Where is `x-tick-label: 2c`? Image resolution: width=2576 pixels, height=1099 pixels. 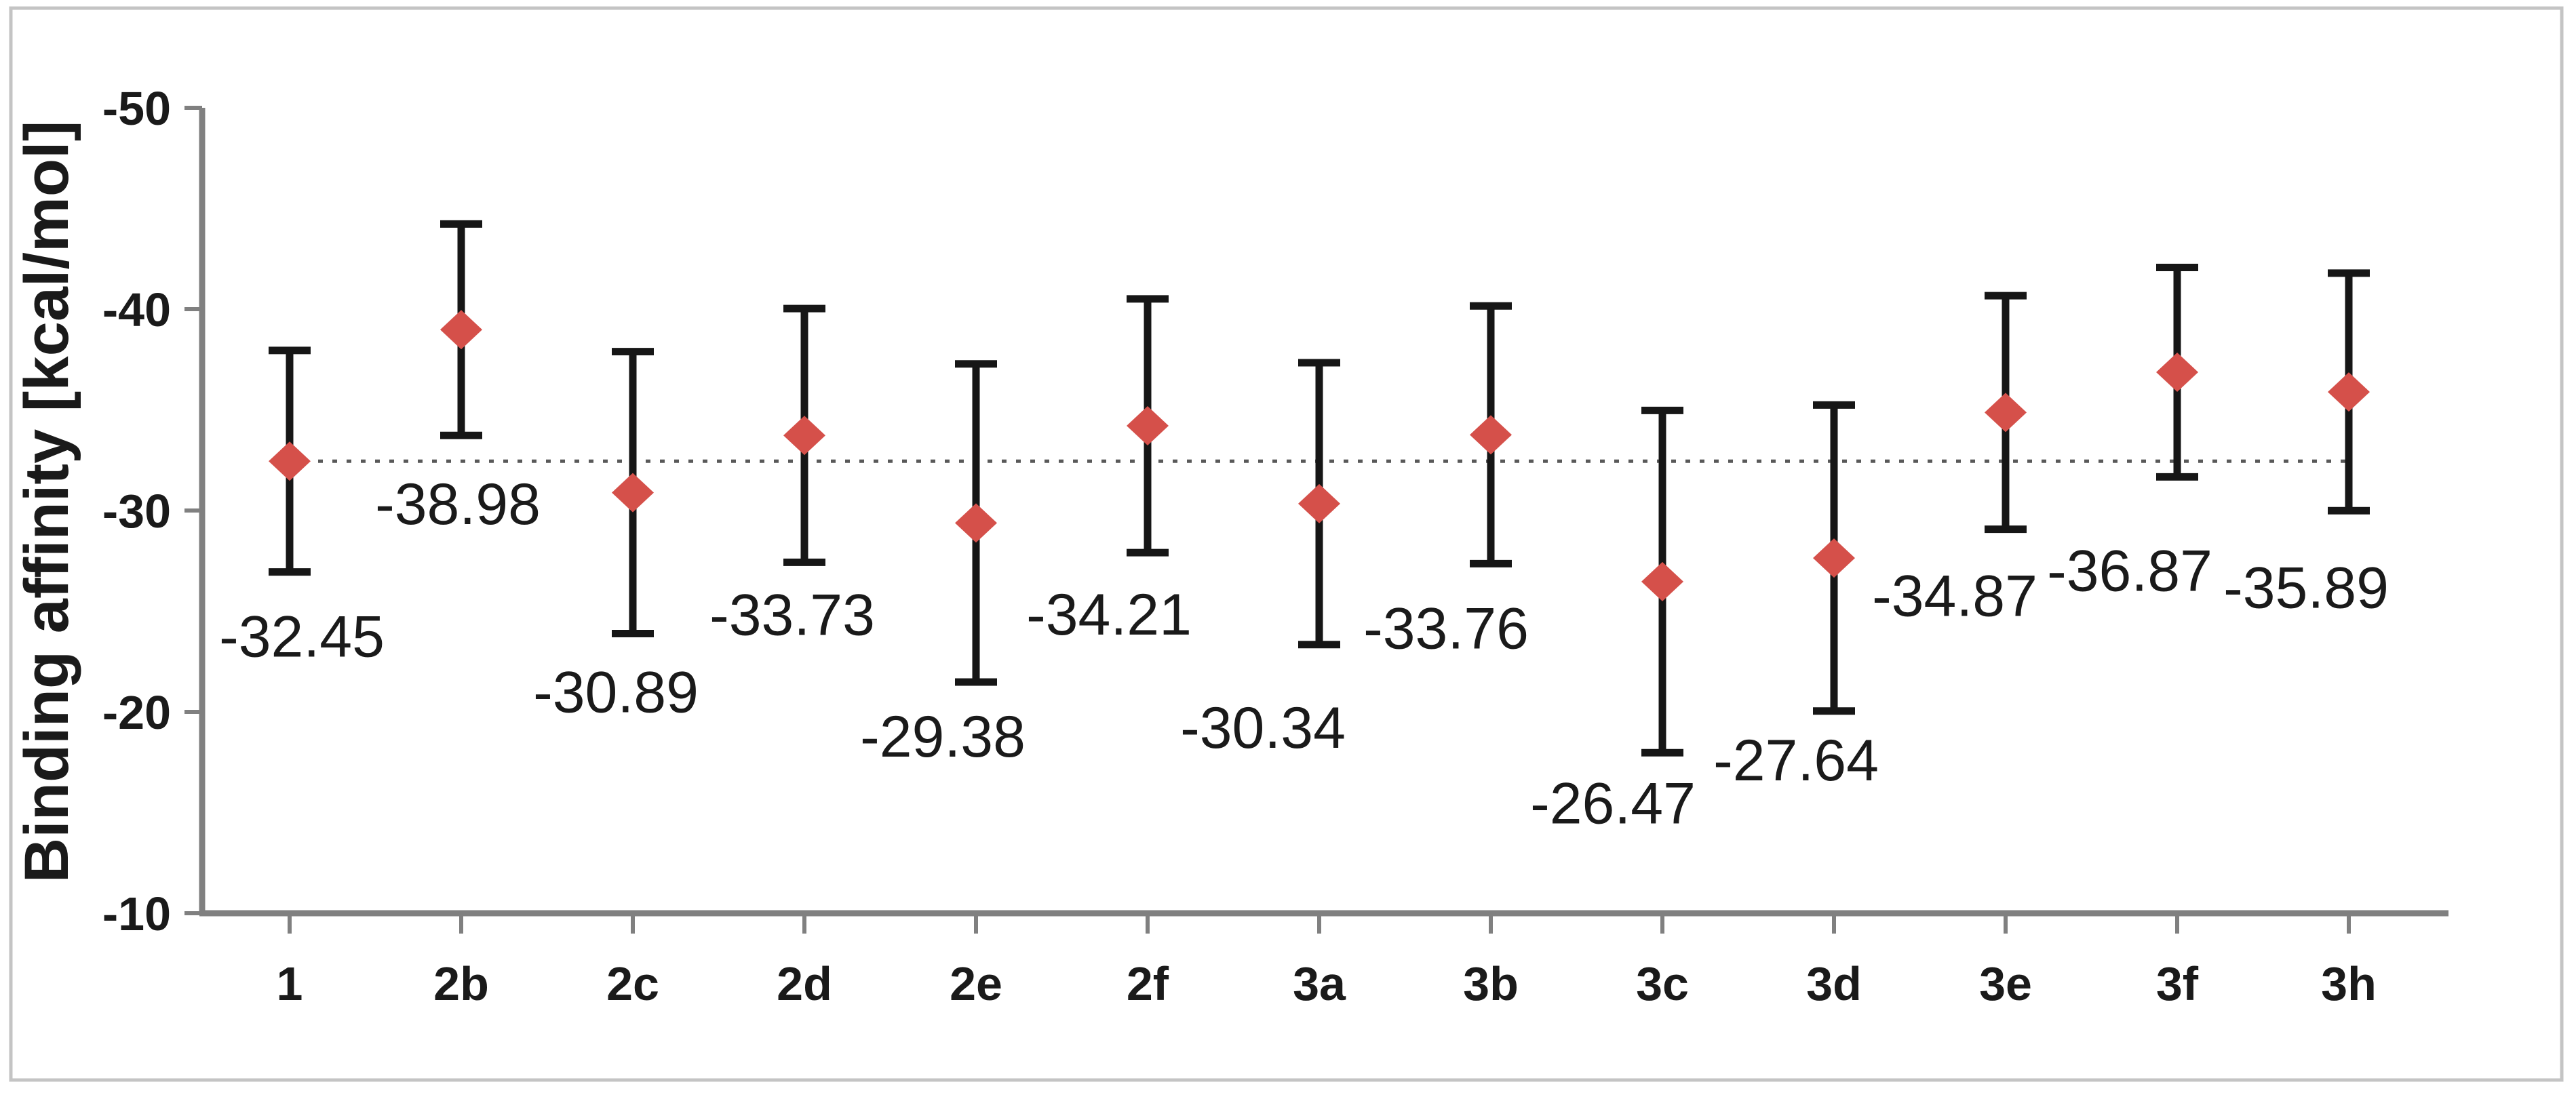 x-tick-label: 2c is located at coordinates (632, 983).